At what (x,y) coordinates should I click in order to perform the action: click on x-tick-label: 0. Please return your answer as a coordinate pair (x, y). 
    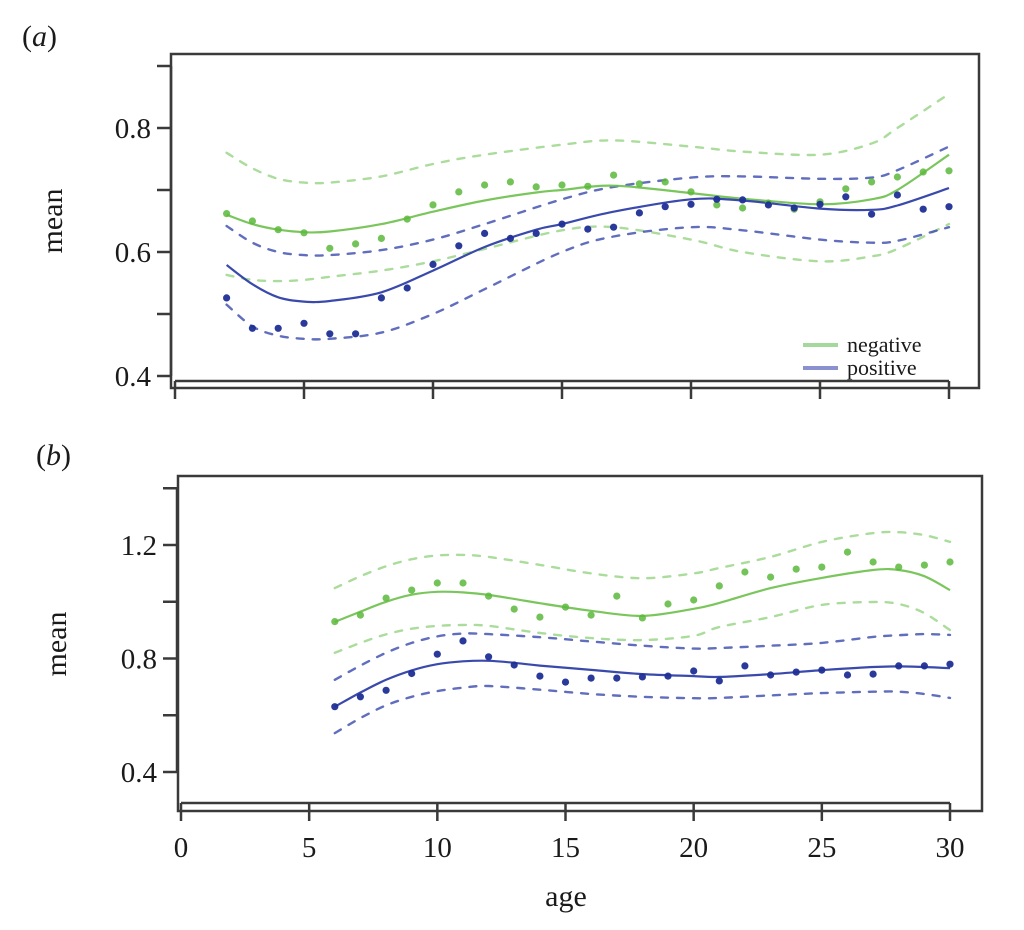
    Looking at the image, I should click on (181, 848).